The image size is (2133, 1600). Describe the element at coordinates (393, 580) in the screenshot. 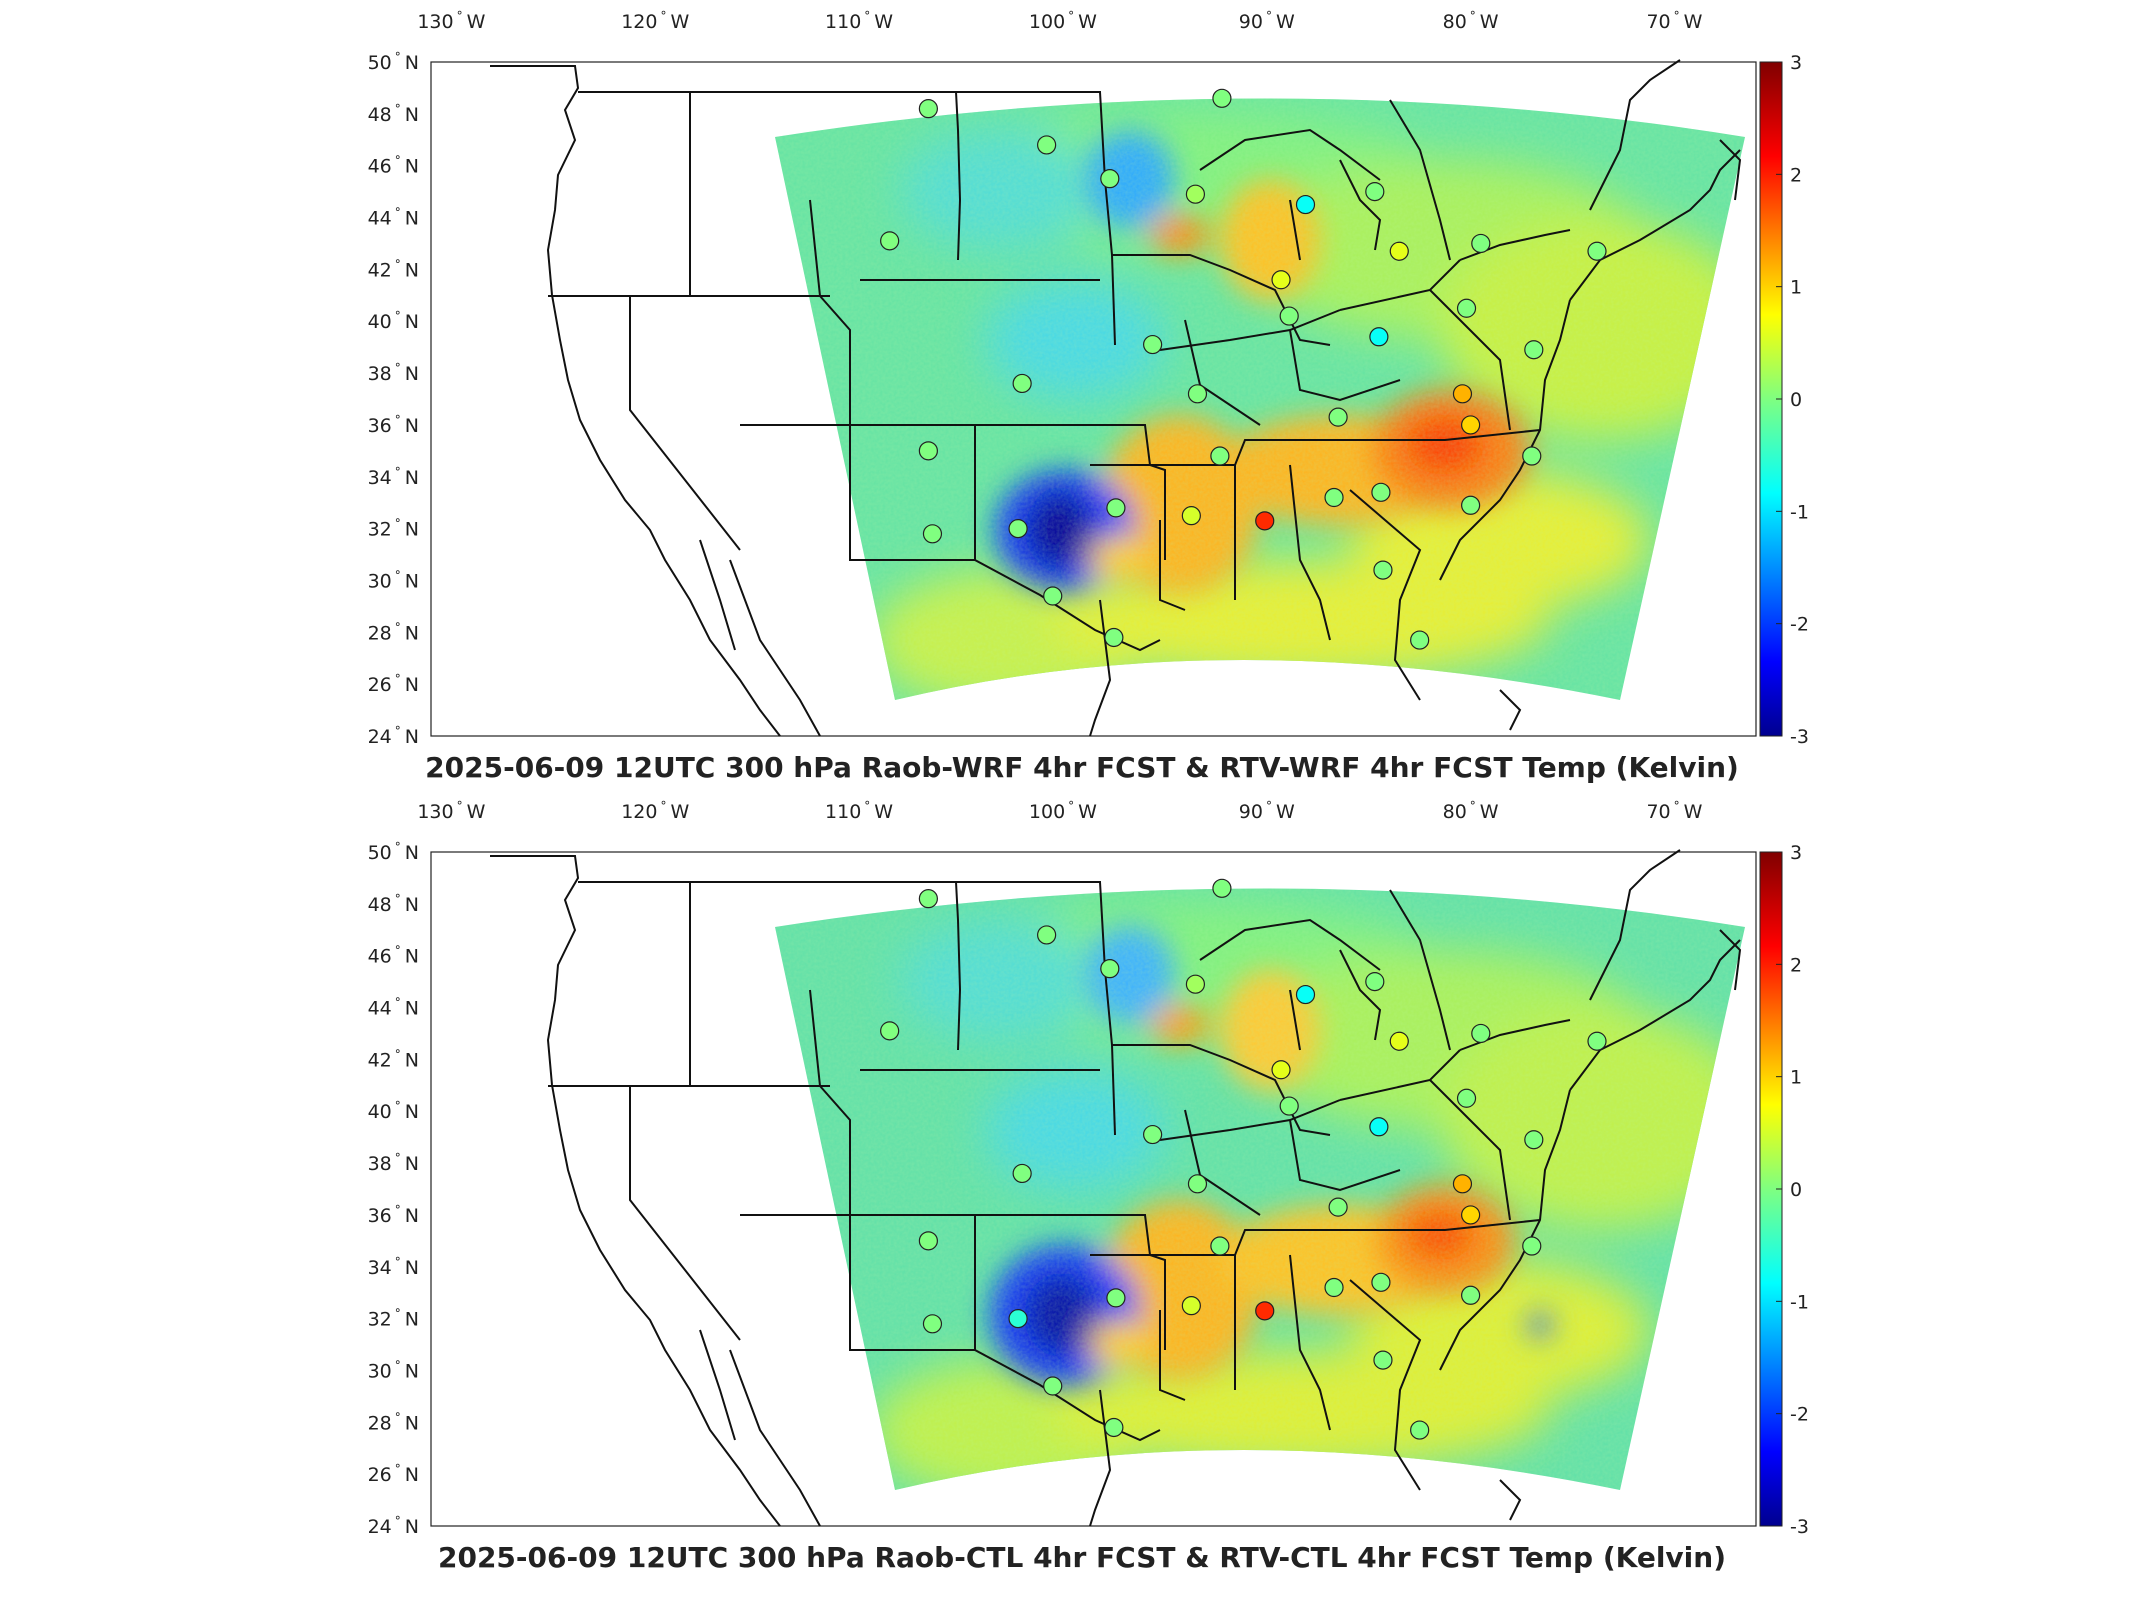

I see `latitude-tick-label: 30 ° N` at that location.